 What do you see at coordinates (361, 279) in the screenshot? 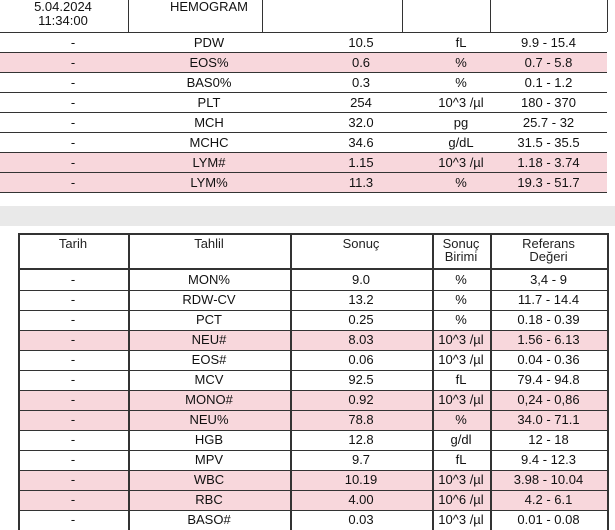
I see `cell: 9.0` at bounding box center [361, 279].